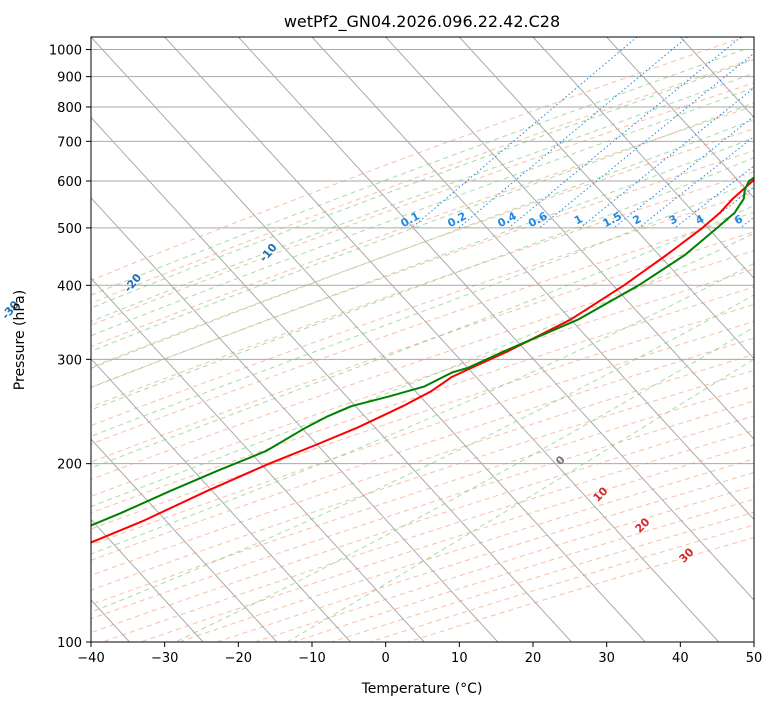  I want to click on x-tick-label: 40, so click(680, 658).